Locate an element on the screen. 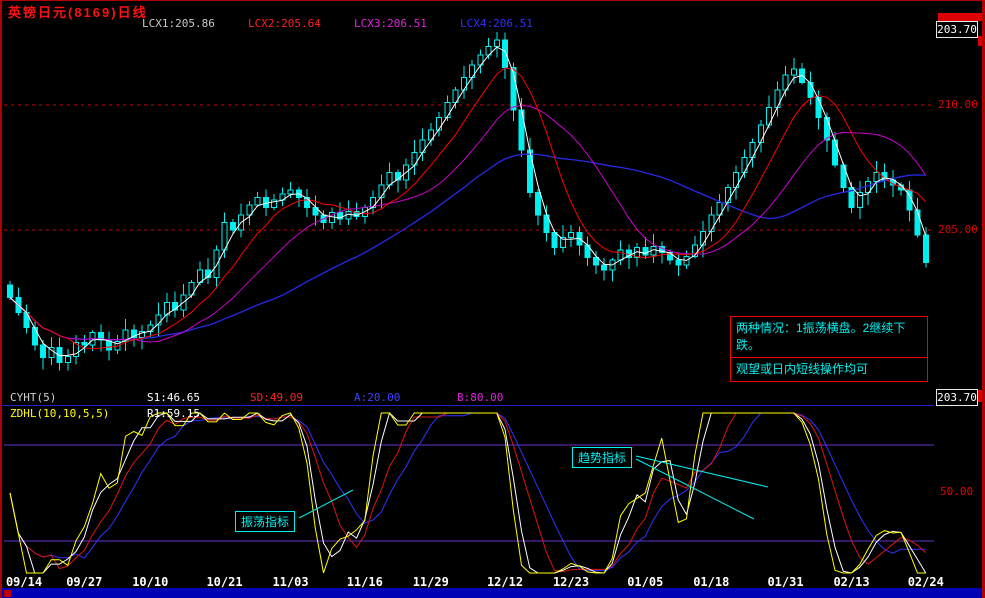 The width and height of the screenshot is (985, 598). annotation-line-1: 两种情况：1振荡横盘。2继续下跌。 is located at coordinates (829, 337).